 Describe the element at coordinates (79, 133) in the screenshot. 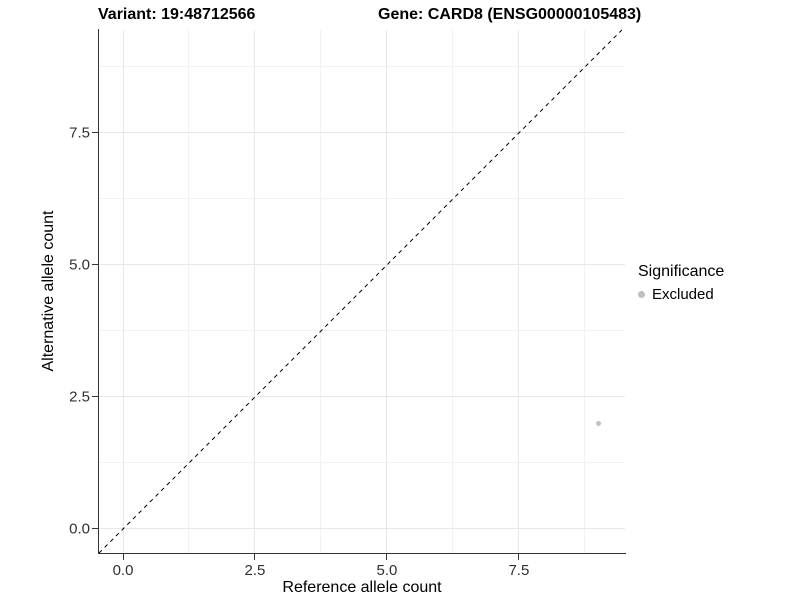

I see `y-tick-label: 7.5` at that location.